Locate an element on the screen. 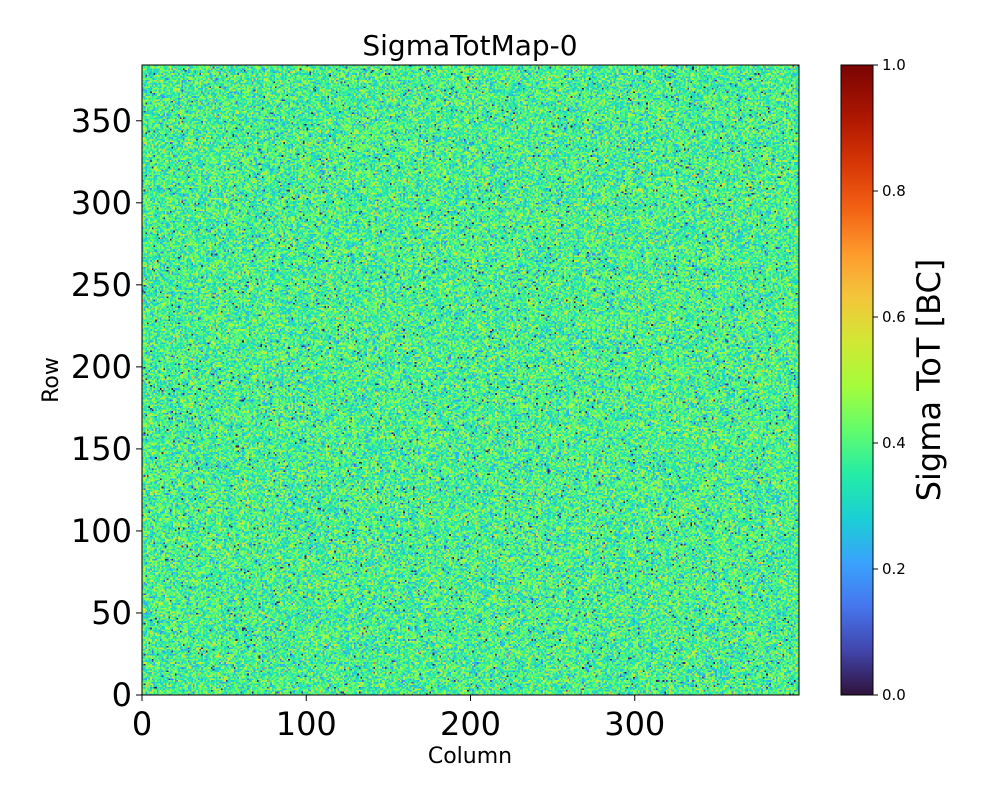  colorbar-tick-label: 0.0 is located at coordinates (894, 695).